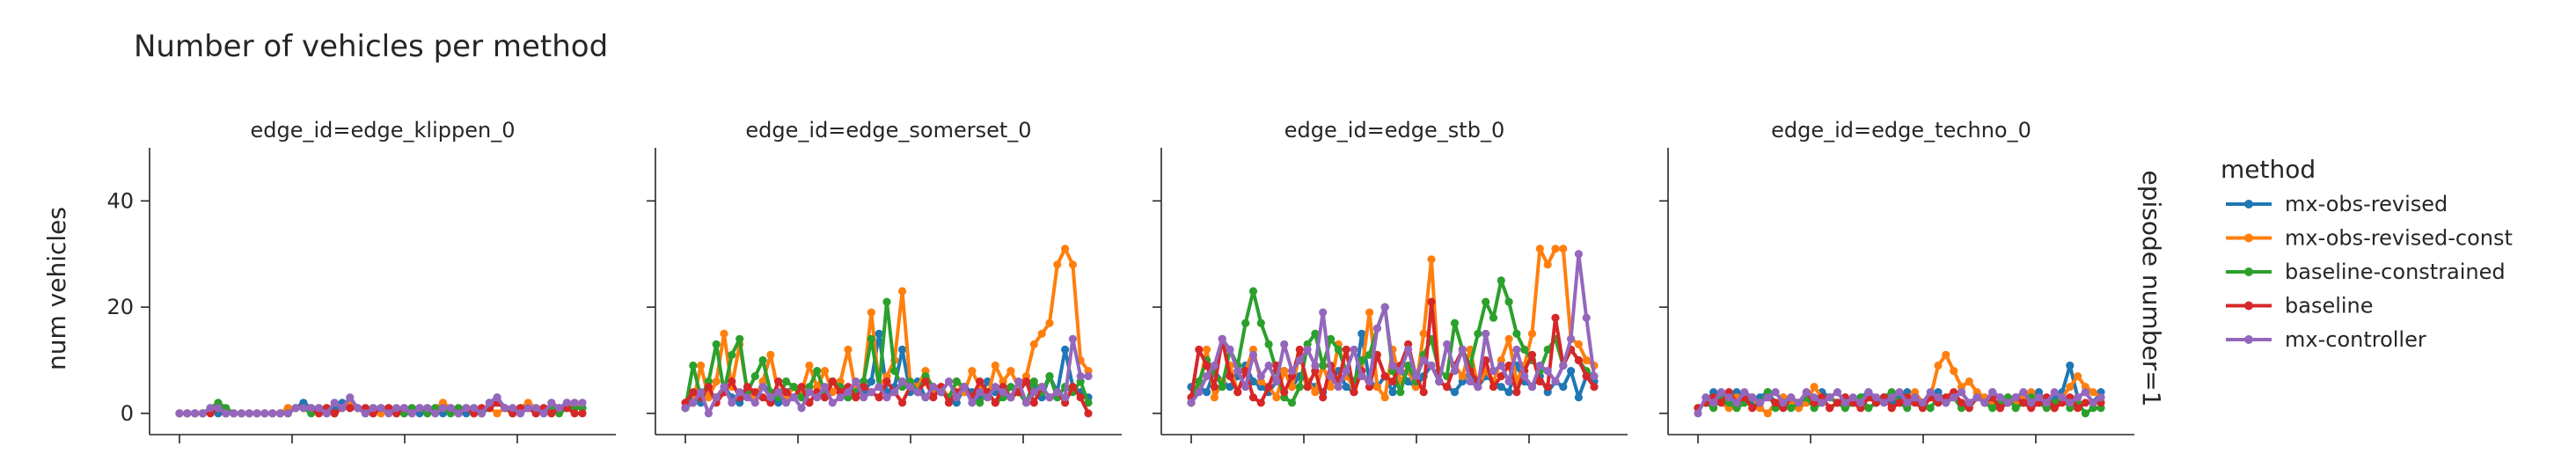  What do you see at coordinates (383, 130) in the screenshot?
I see `facet-title: edge_id=edge_klippen_0` at bounding box center [383, 130].